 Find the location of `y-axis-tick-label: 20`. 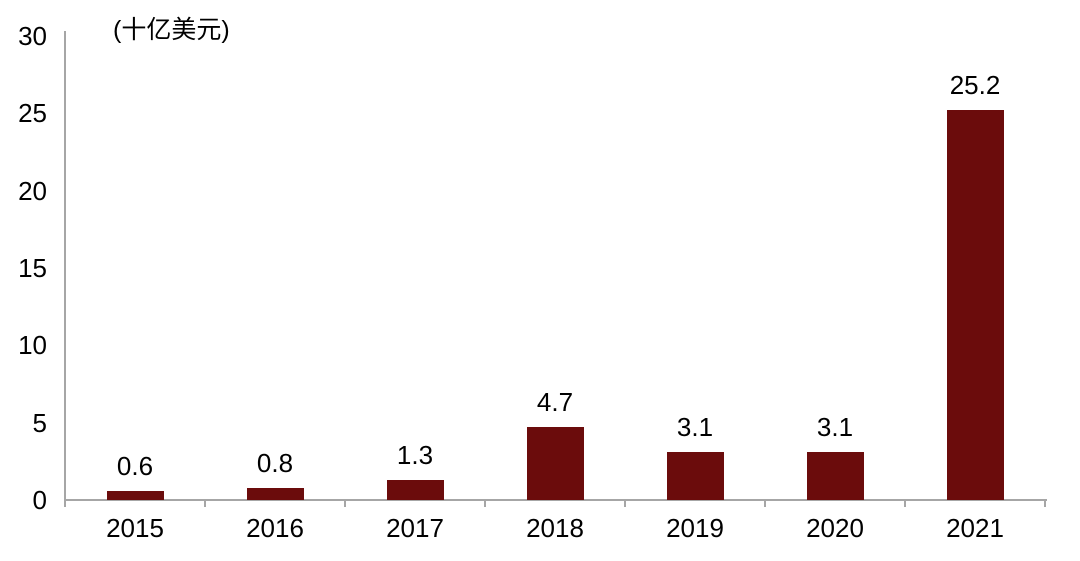

y-axis-tick-label: 20 is located at coordinates (32, 190).